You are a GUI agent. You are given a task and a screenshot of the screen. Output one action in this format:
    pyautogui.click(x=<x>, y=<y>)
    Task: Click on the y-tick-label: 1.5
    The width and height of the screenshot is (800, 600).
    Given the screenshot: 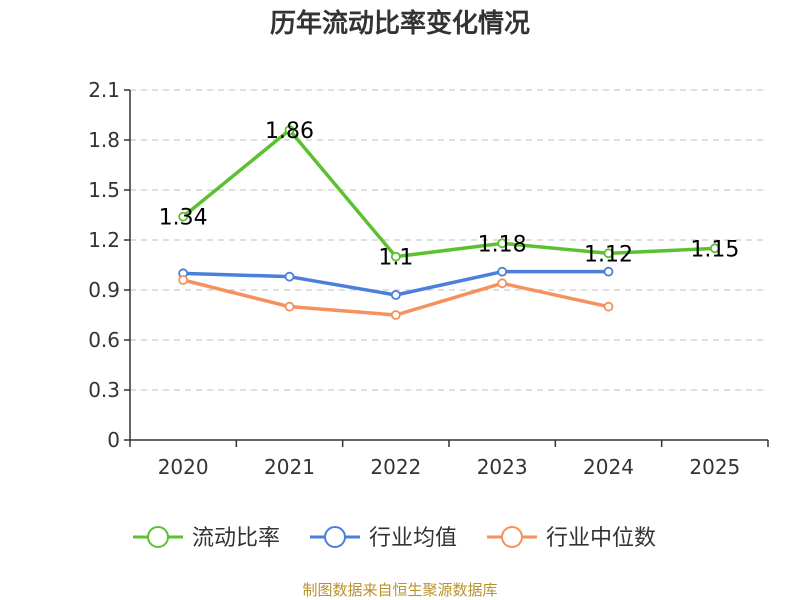 What is the action you would take?
    pyautogui.click(x=104, y=190)
    